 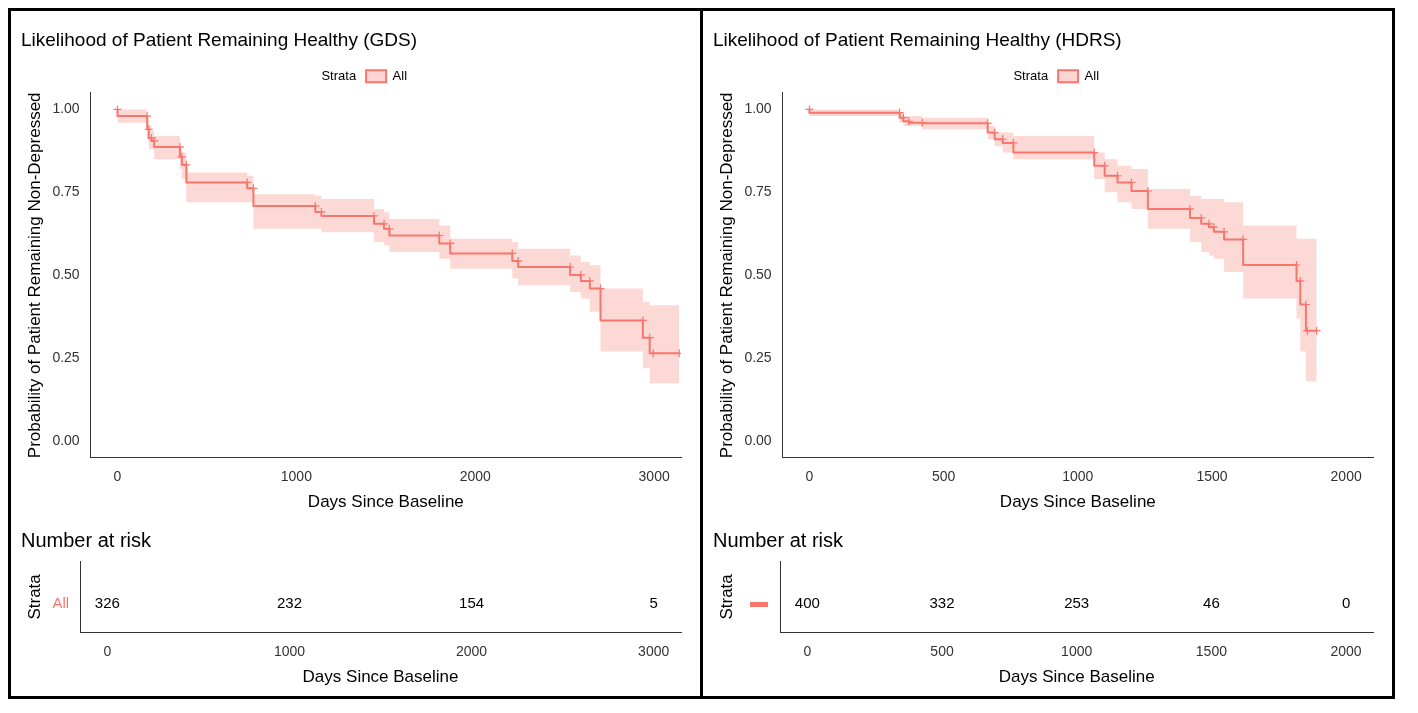 I want to click on data-label: 5, so click(x=653, y=603).